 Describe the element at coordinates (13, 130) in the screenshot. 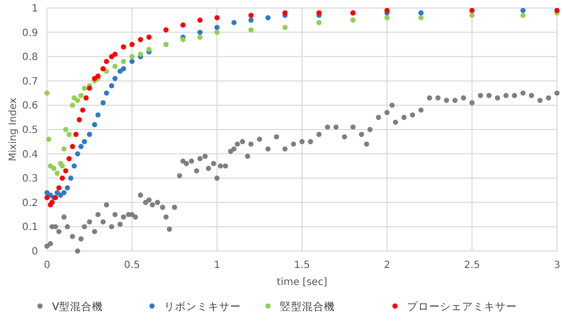

I see `y-axis-title: Mixing Index` at that location.